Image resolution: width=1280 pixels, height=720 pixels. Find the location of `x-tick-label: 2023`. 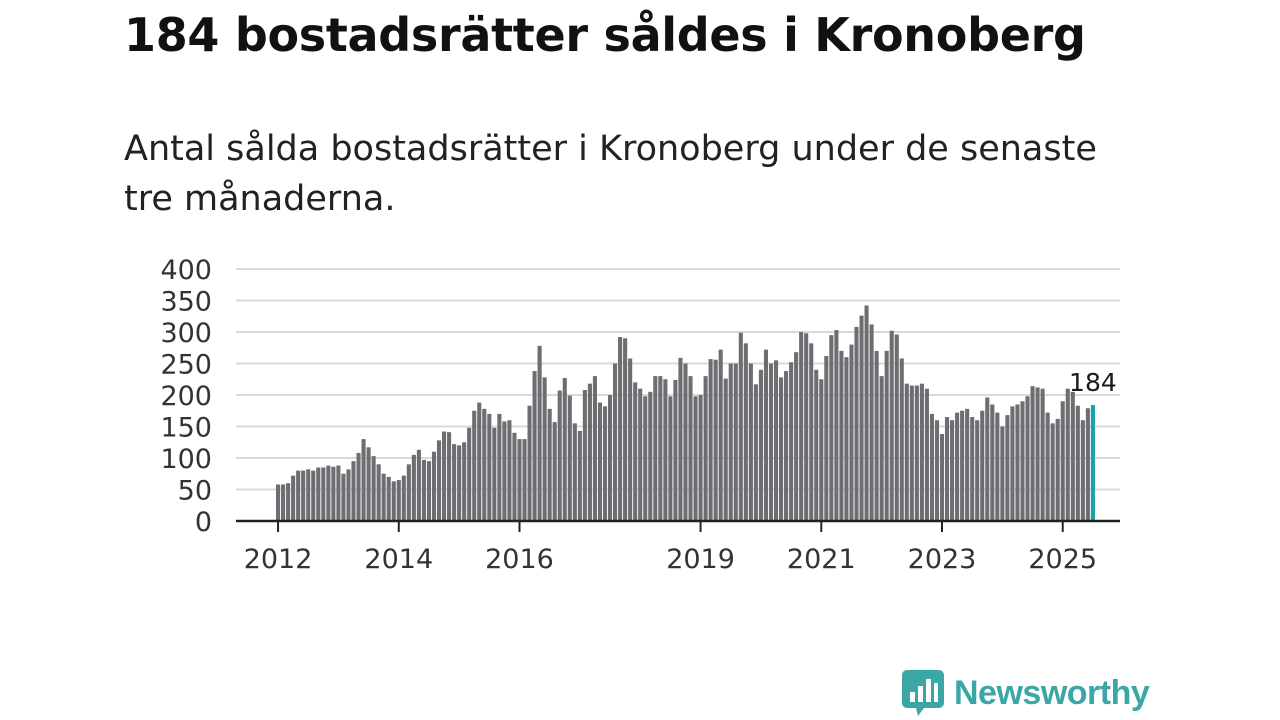

x-tick-label: 2023 is located at coordinates (942, 559).